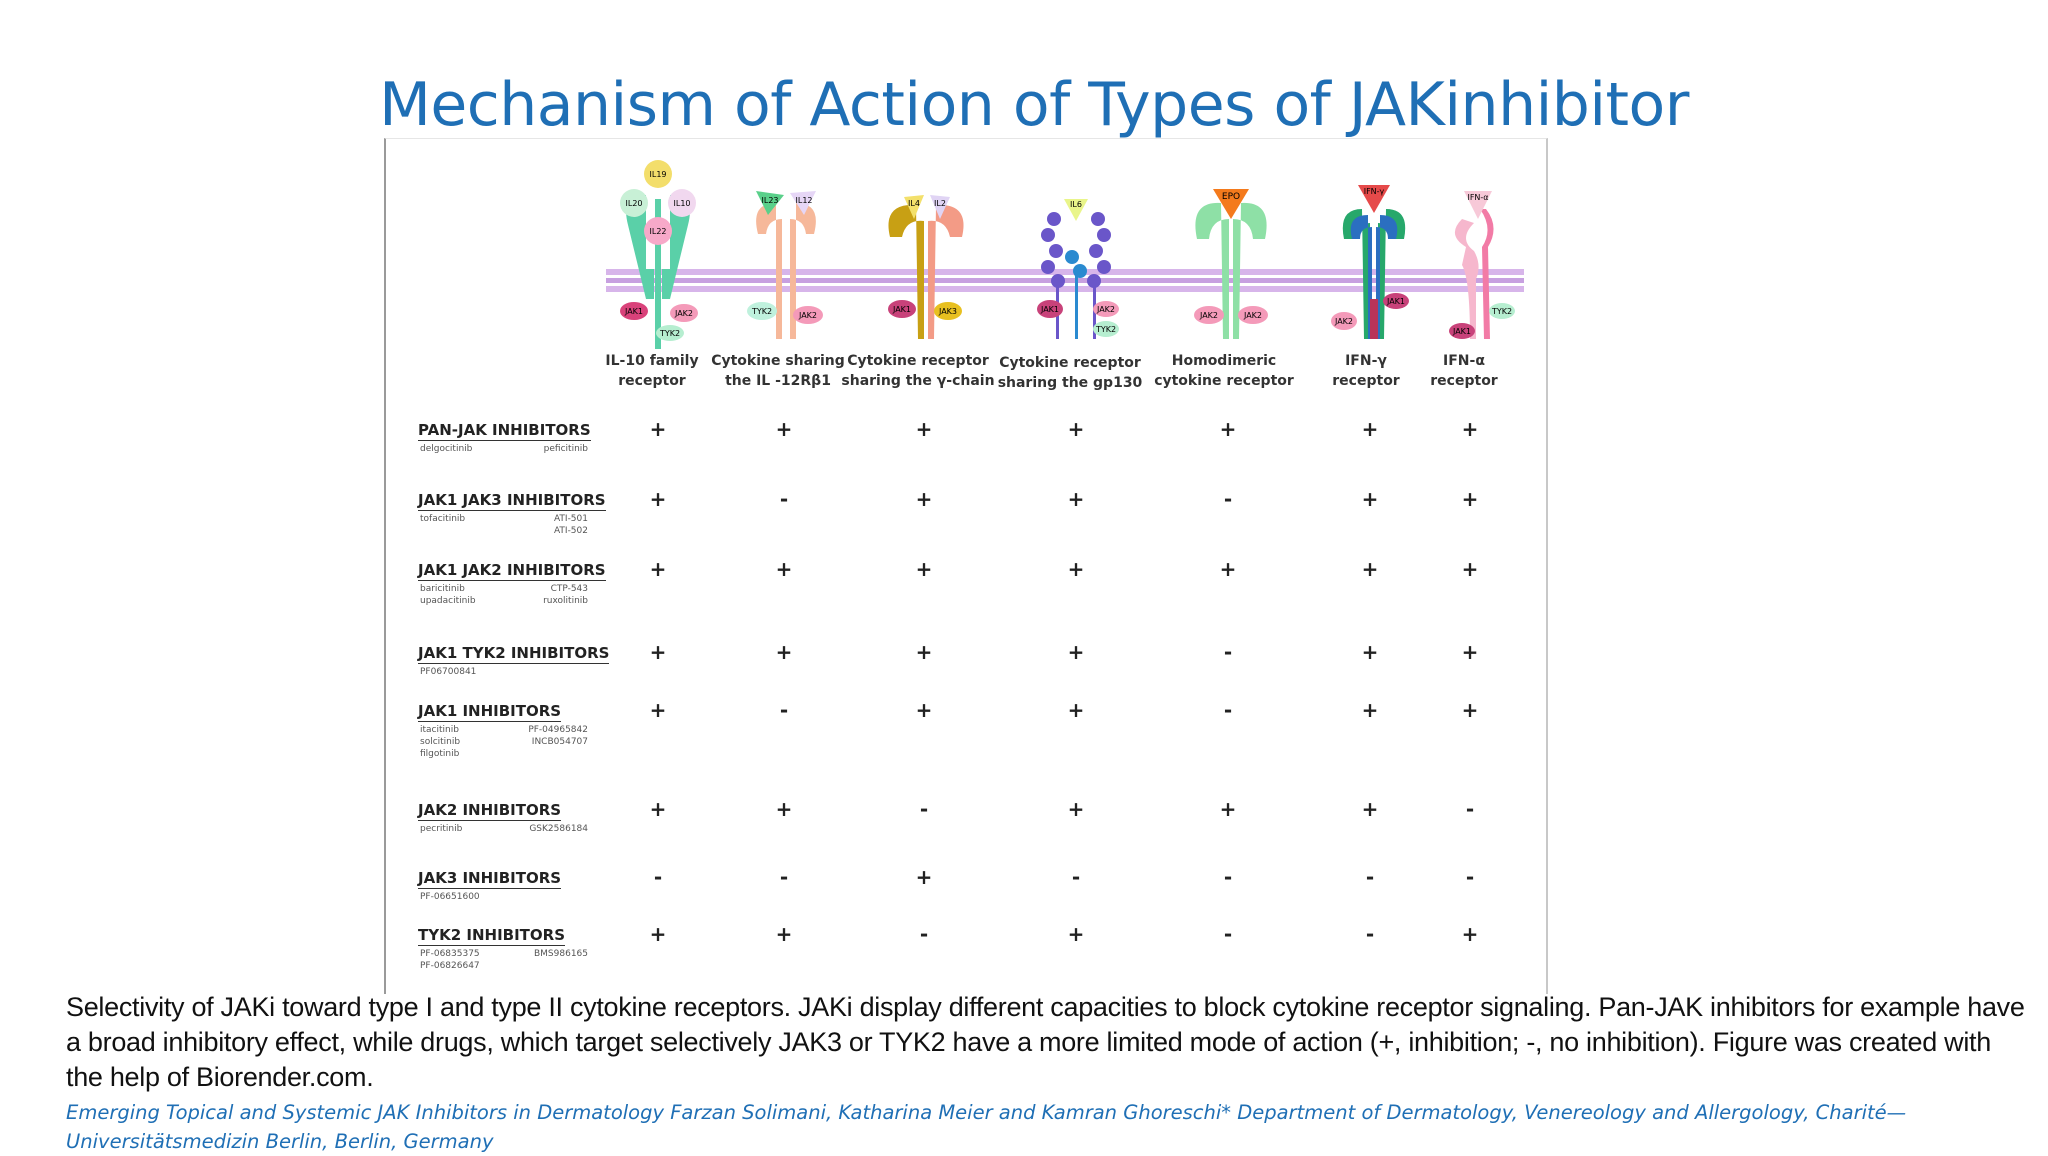 The height and width of the screenshot is (1156, 2048). What do you see at coordinates (490, 712) in the screenshot?
I see `inhibitor-class-name: JAK1 INHIBITORS` at bounding box center [490, 712].